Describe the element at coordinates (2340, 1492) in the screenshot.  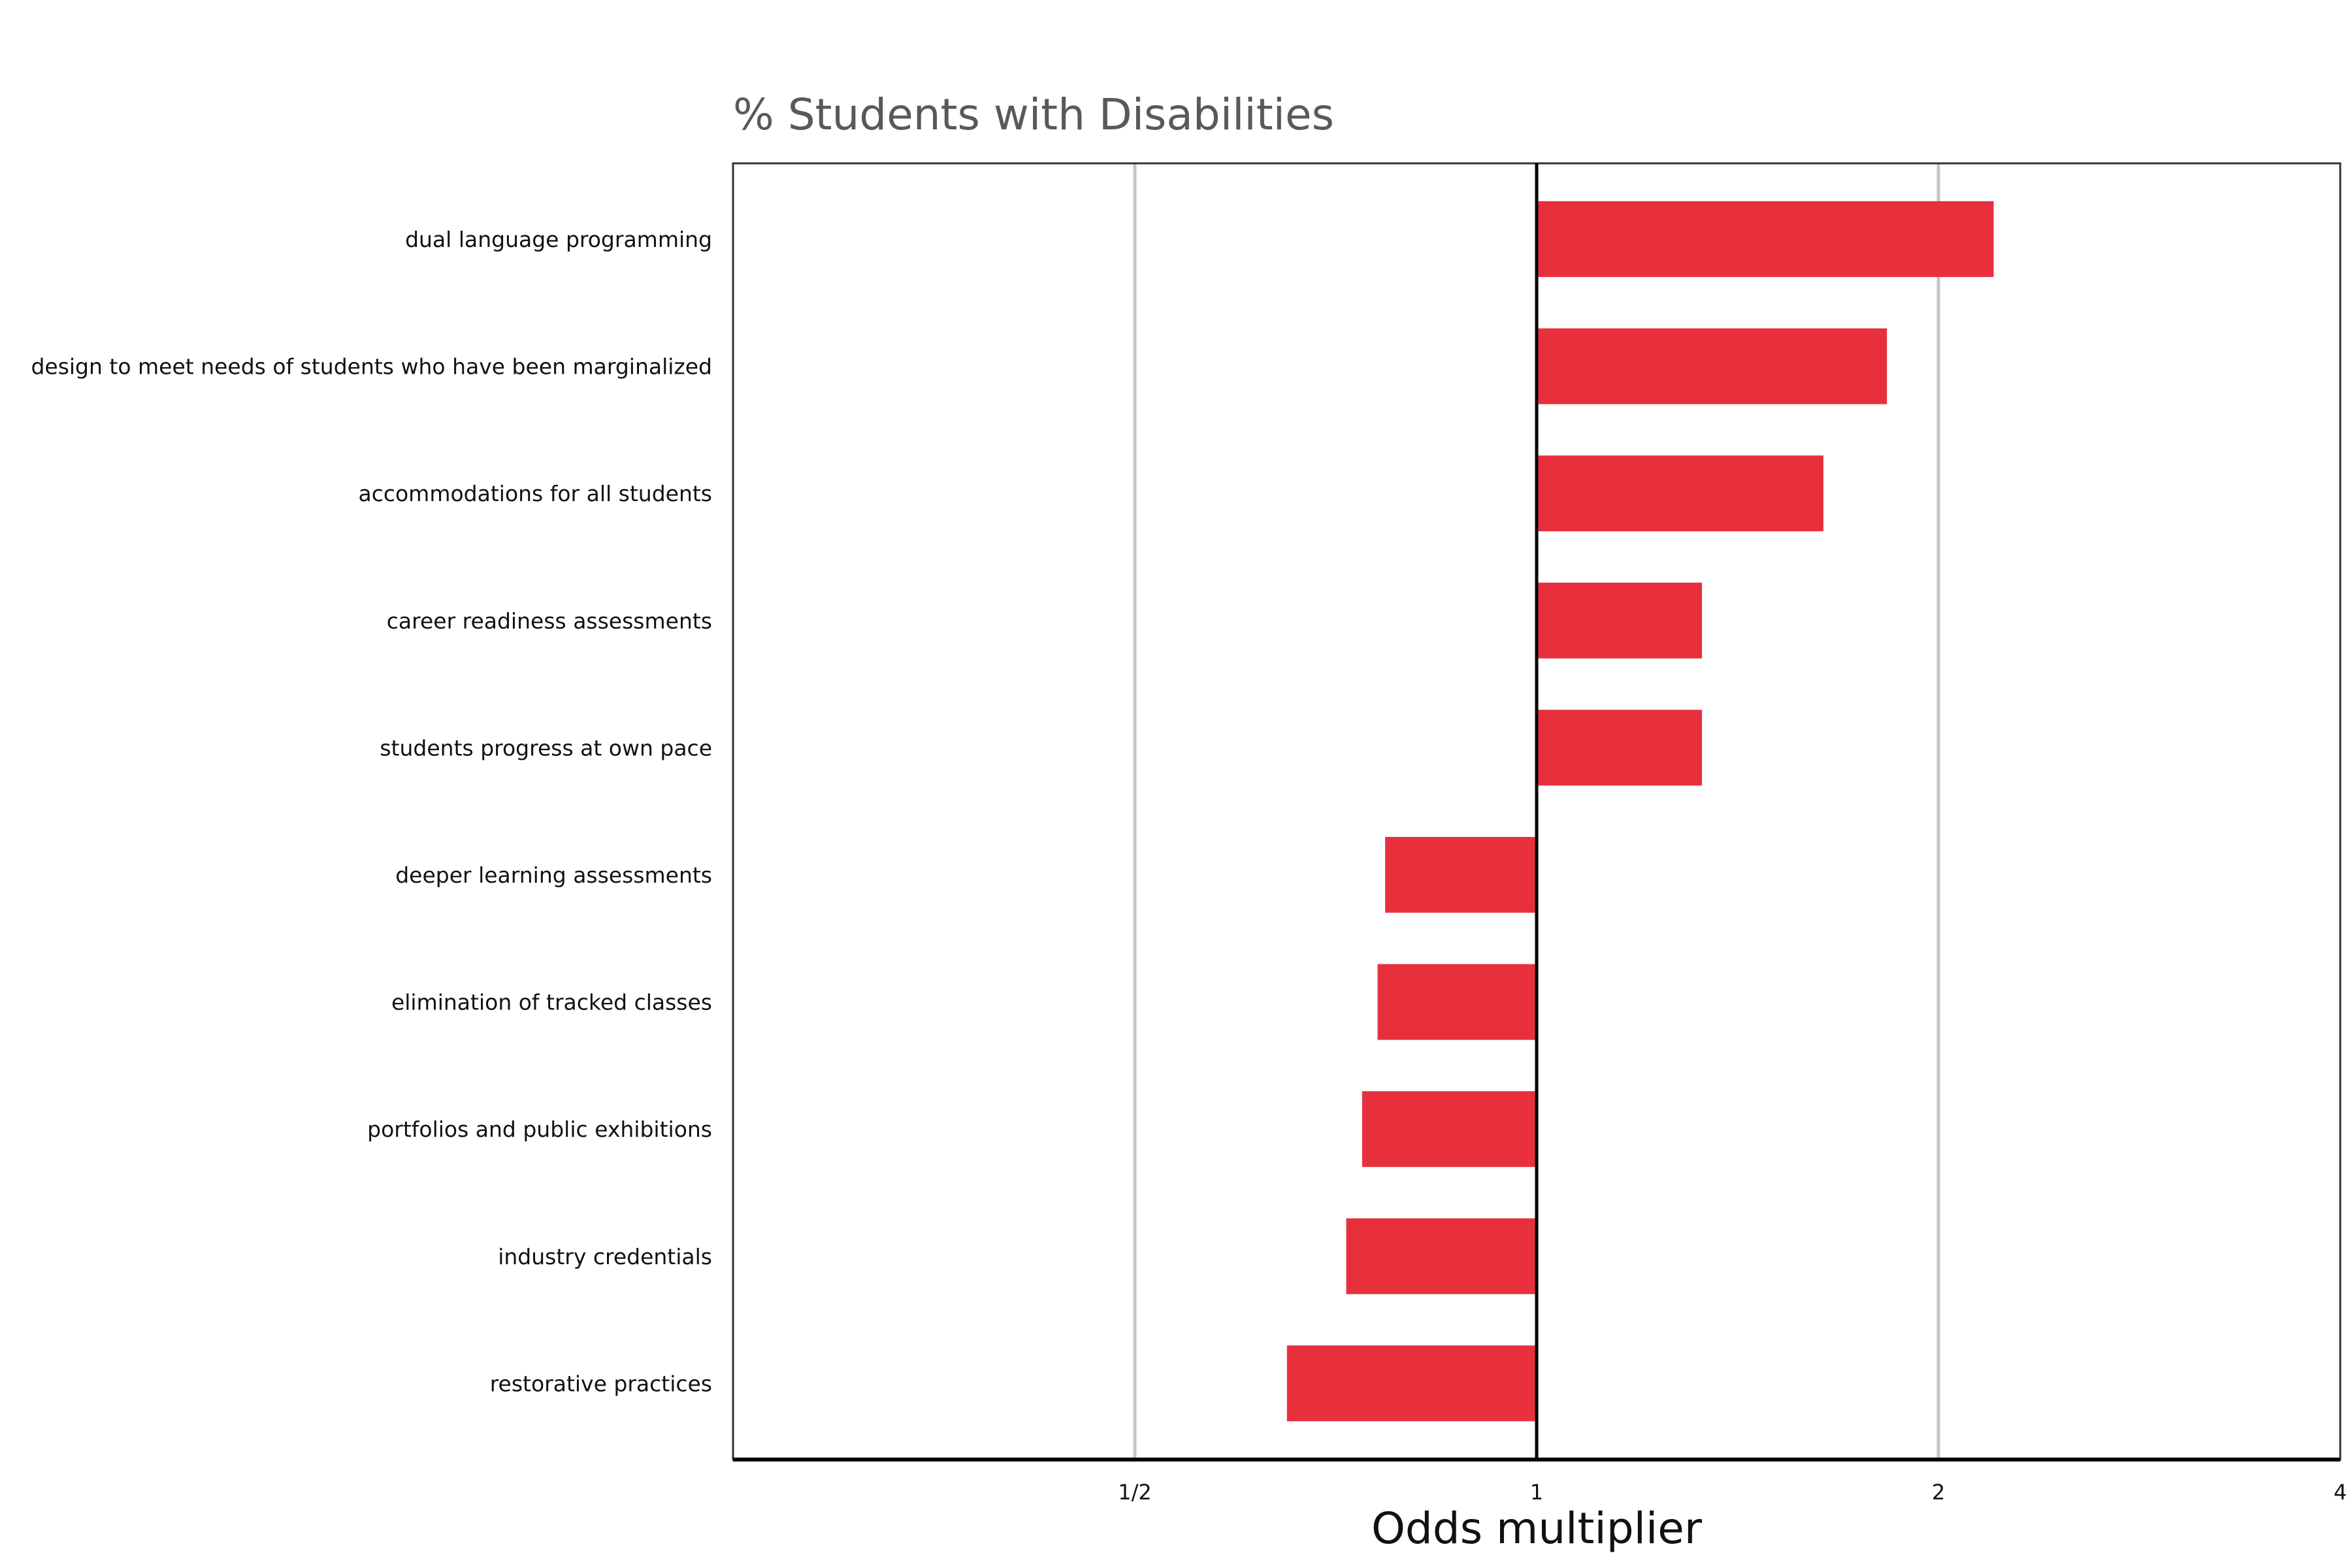
I see `x-tick-label: 4` at that location.